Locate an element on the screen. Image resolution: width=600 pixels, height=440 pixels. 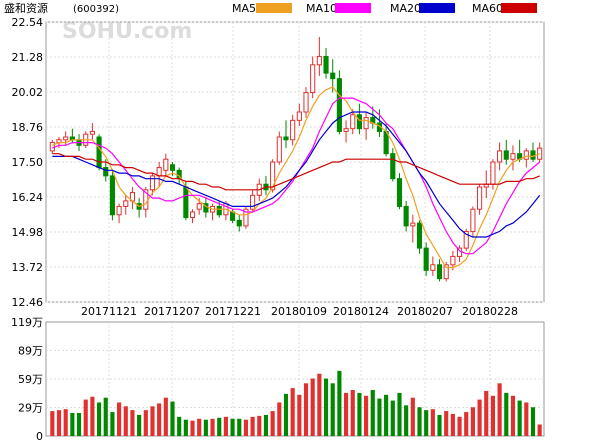
volume-tick-label: 89万 is located at coordinates (30, 351).